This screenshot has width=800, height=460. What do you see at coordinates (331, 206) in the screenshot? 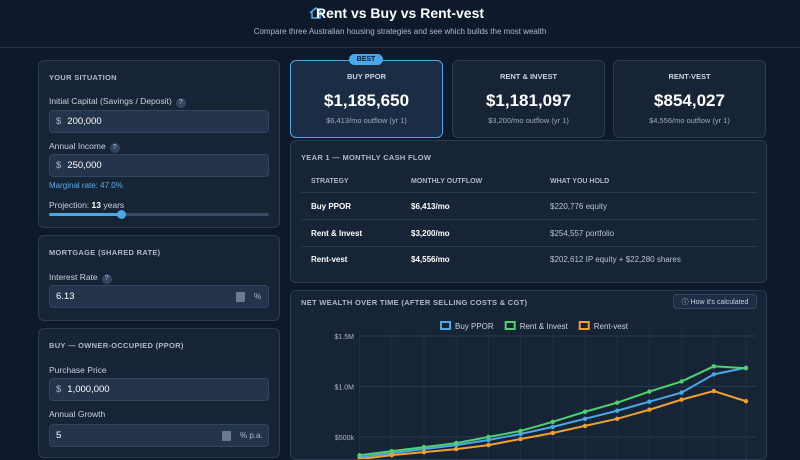
I see `table-cell: Buy PPOR` at bounding box center [331, 206].